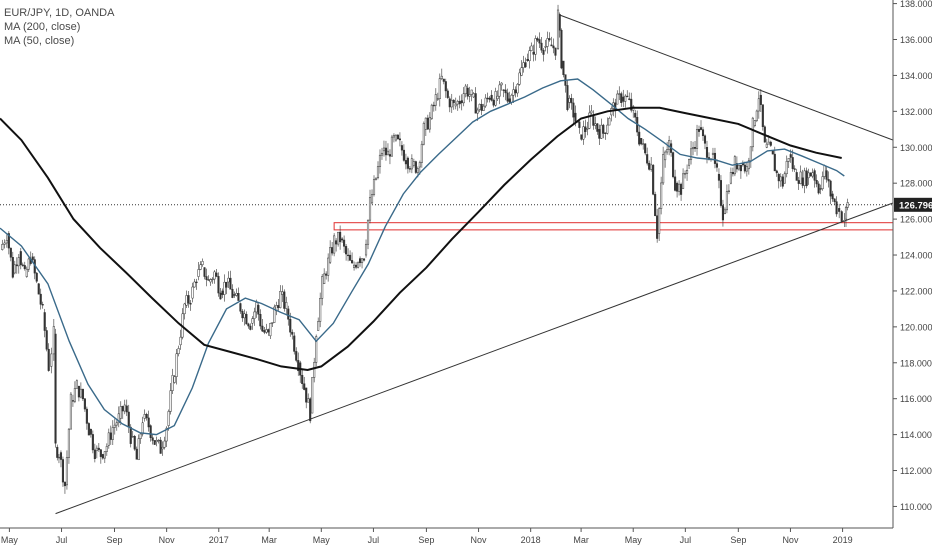 The image size is (932, 550). Describe the element at coordinates (426, 540) in the screenshot. I see `time-tick-label: Sep` at that location.